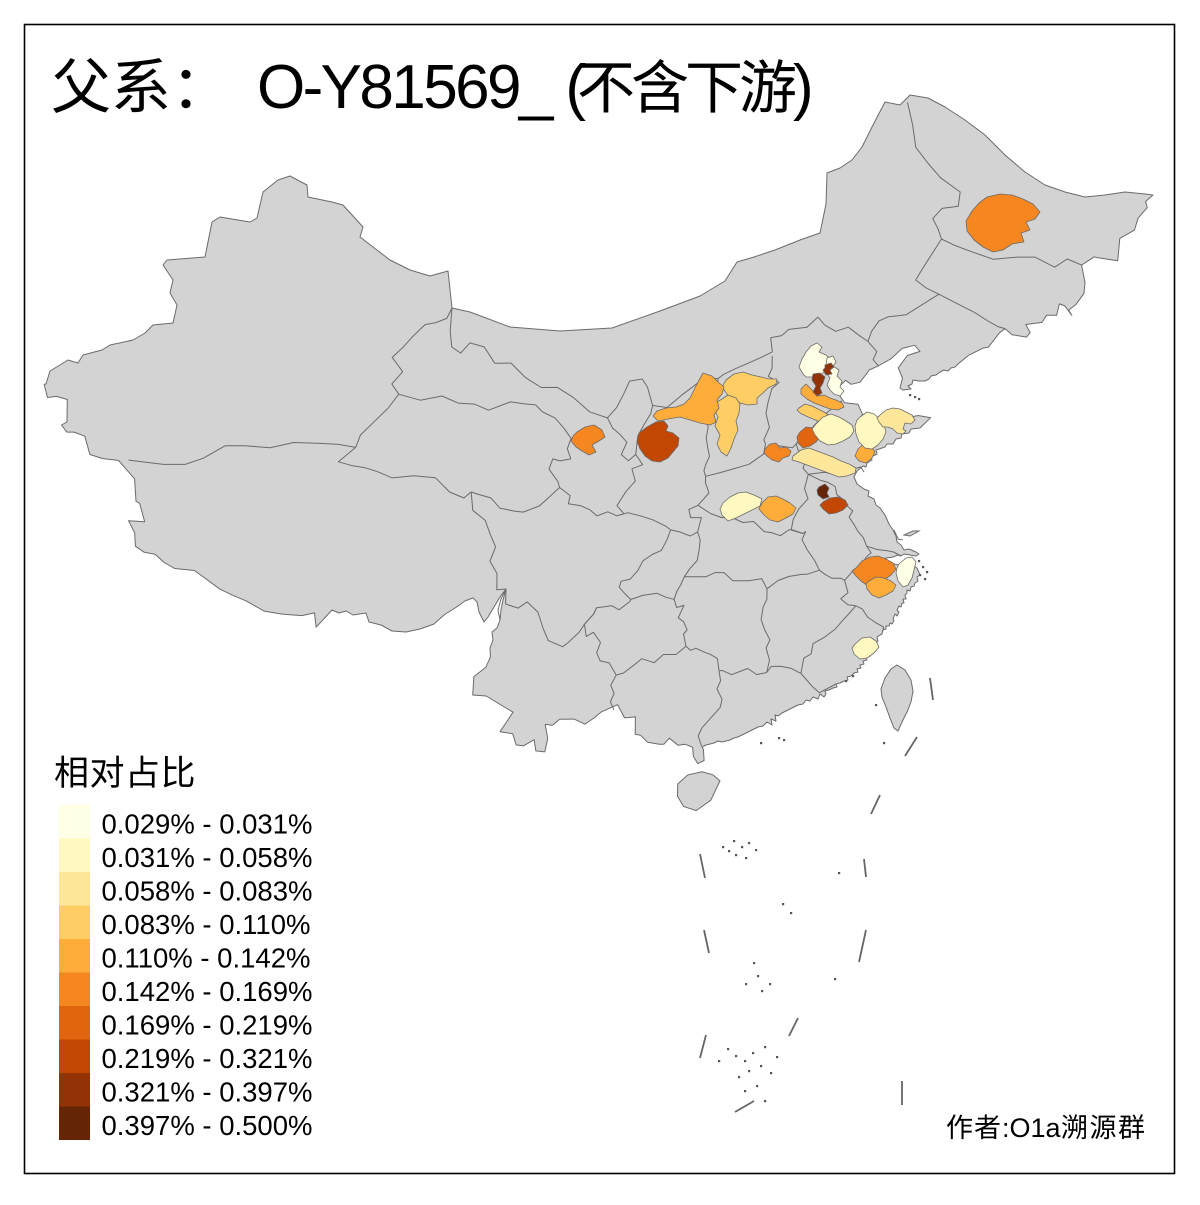  Describe the element at coordinates (207, 891) in the screenshot. I see `svg-text: 0.058% - 0.083%` at that location.